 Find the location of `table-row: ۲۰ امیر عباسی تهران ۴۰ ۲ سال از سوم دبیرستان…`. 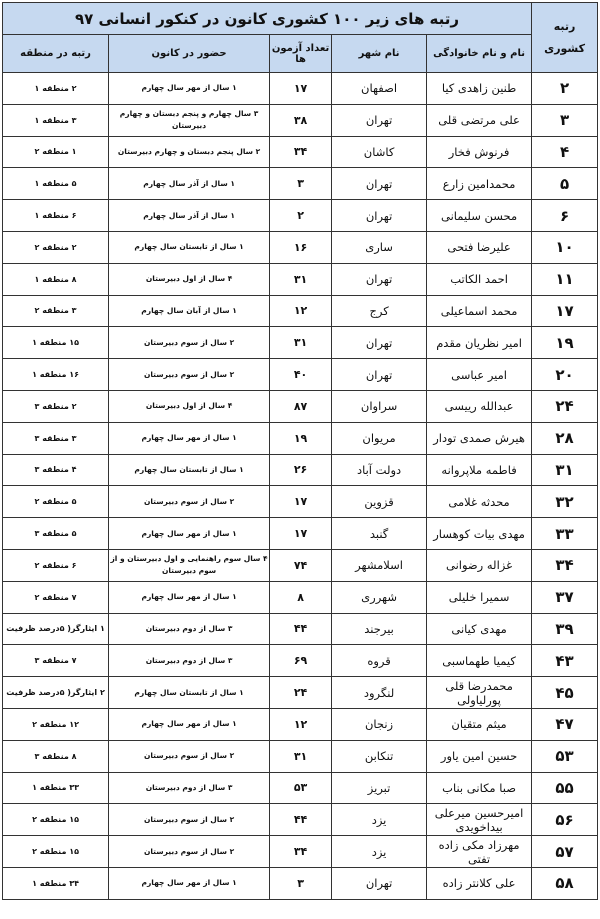

table-row: ۲۰ امیر عباسی تهران ۴۰ ۲ سال از سوم دبیرستان… is located at coordinates (300, 374).